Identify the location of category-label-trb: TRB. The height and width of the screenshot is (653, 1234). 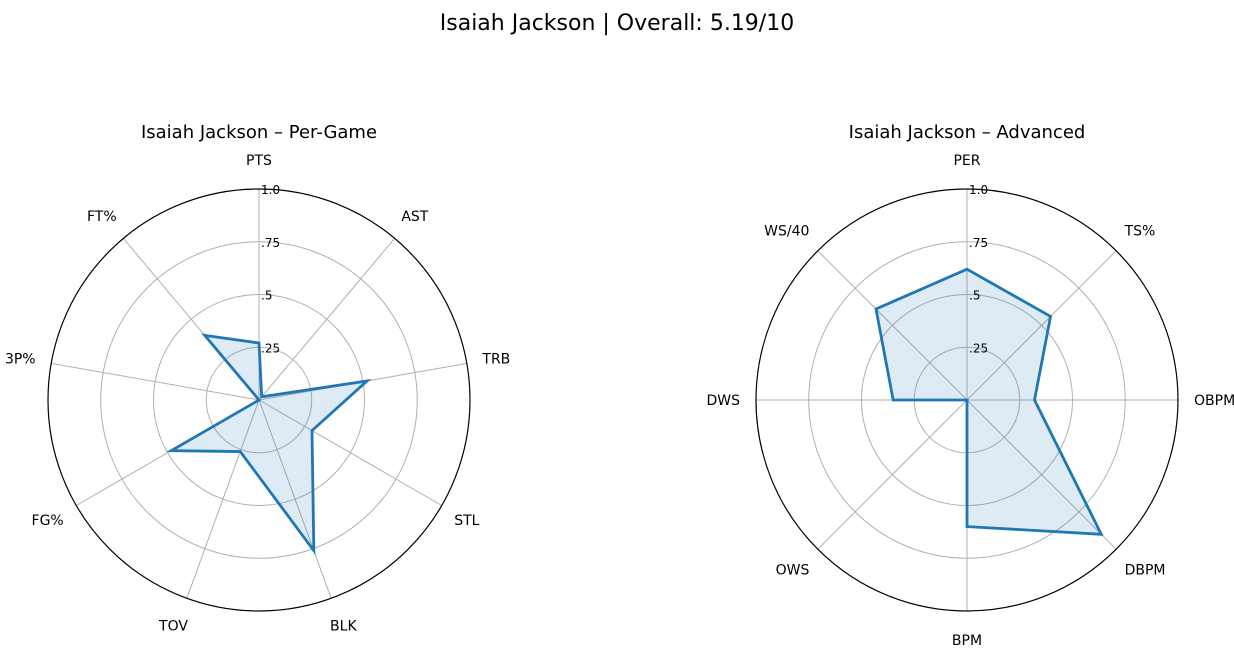
(495, 359).